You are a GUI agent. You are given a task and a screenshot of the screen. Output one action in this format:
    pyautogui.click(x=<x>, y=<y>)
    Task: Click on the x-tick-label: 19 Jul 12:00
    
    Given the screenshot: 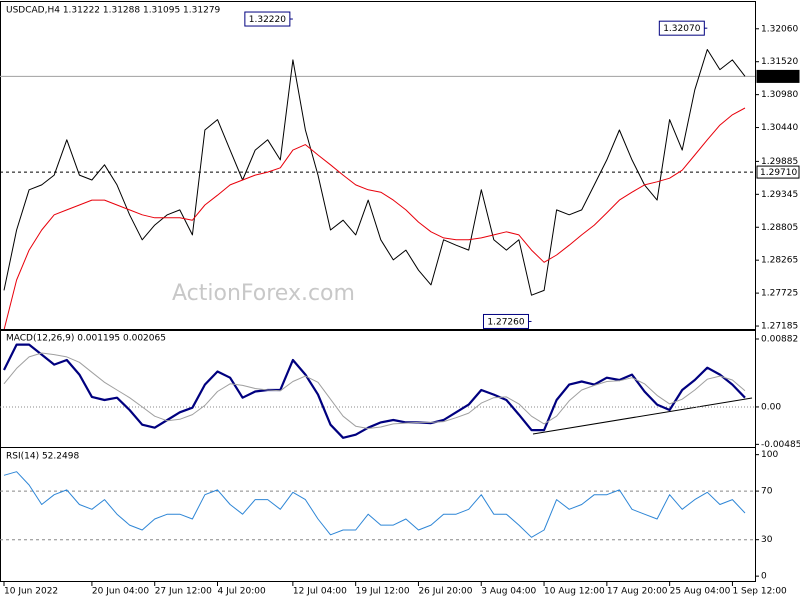 What is the action you would take?
    pyautogui.click(x=383, y=592)
    